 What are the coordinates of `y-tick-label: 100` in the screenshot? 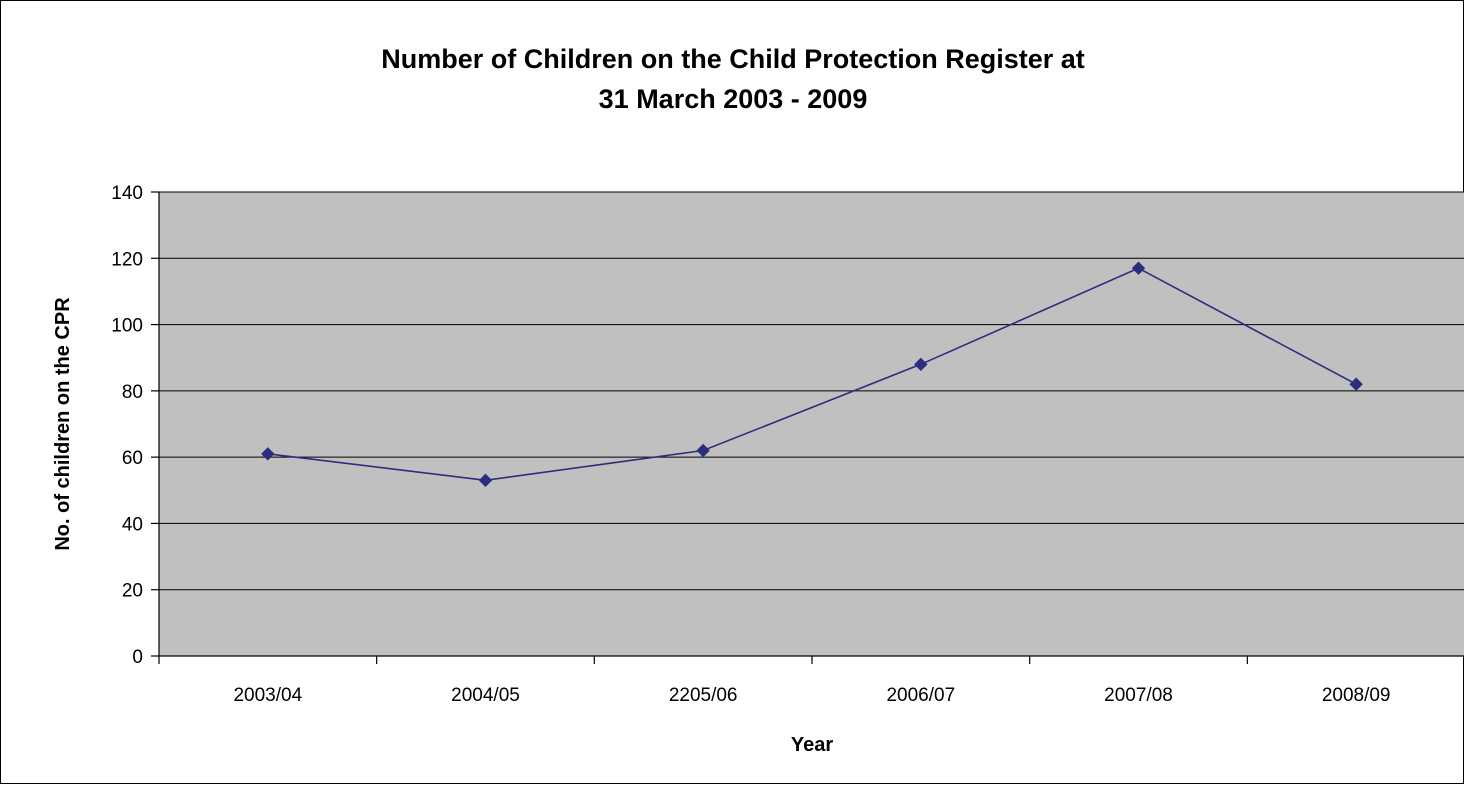 It's located at (127, 326).